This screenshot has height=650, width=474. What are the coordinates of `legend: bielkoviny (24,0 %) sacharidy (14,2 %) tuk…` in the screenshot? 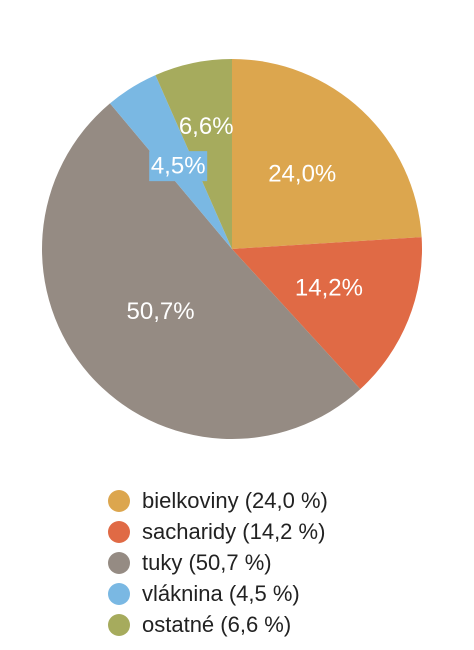 It's located at (218, 562).